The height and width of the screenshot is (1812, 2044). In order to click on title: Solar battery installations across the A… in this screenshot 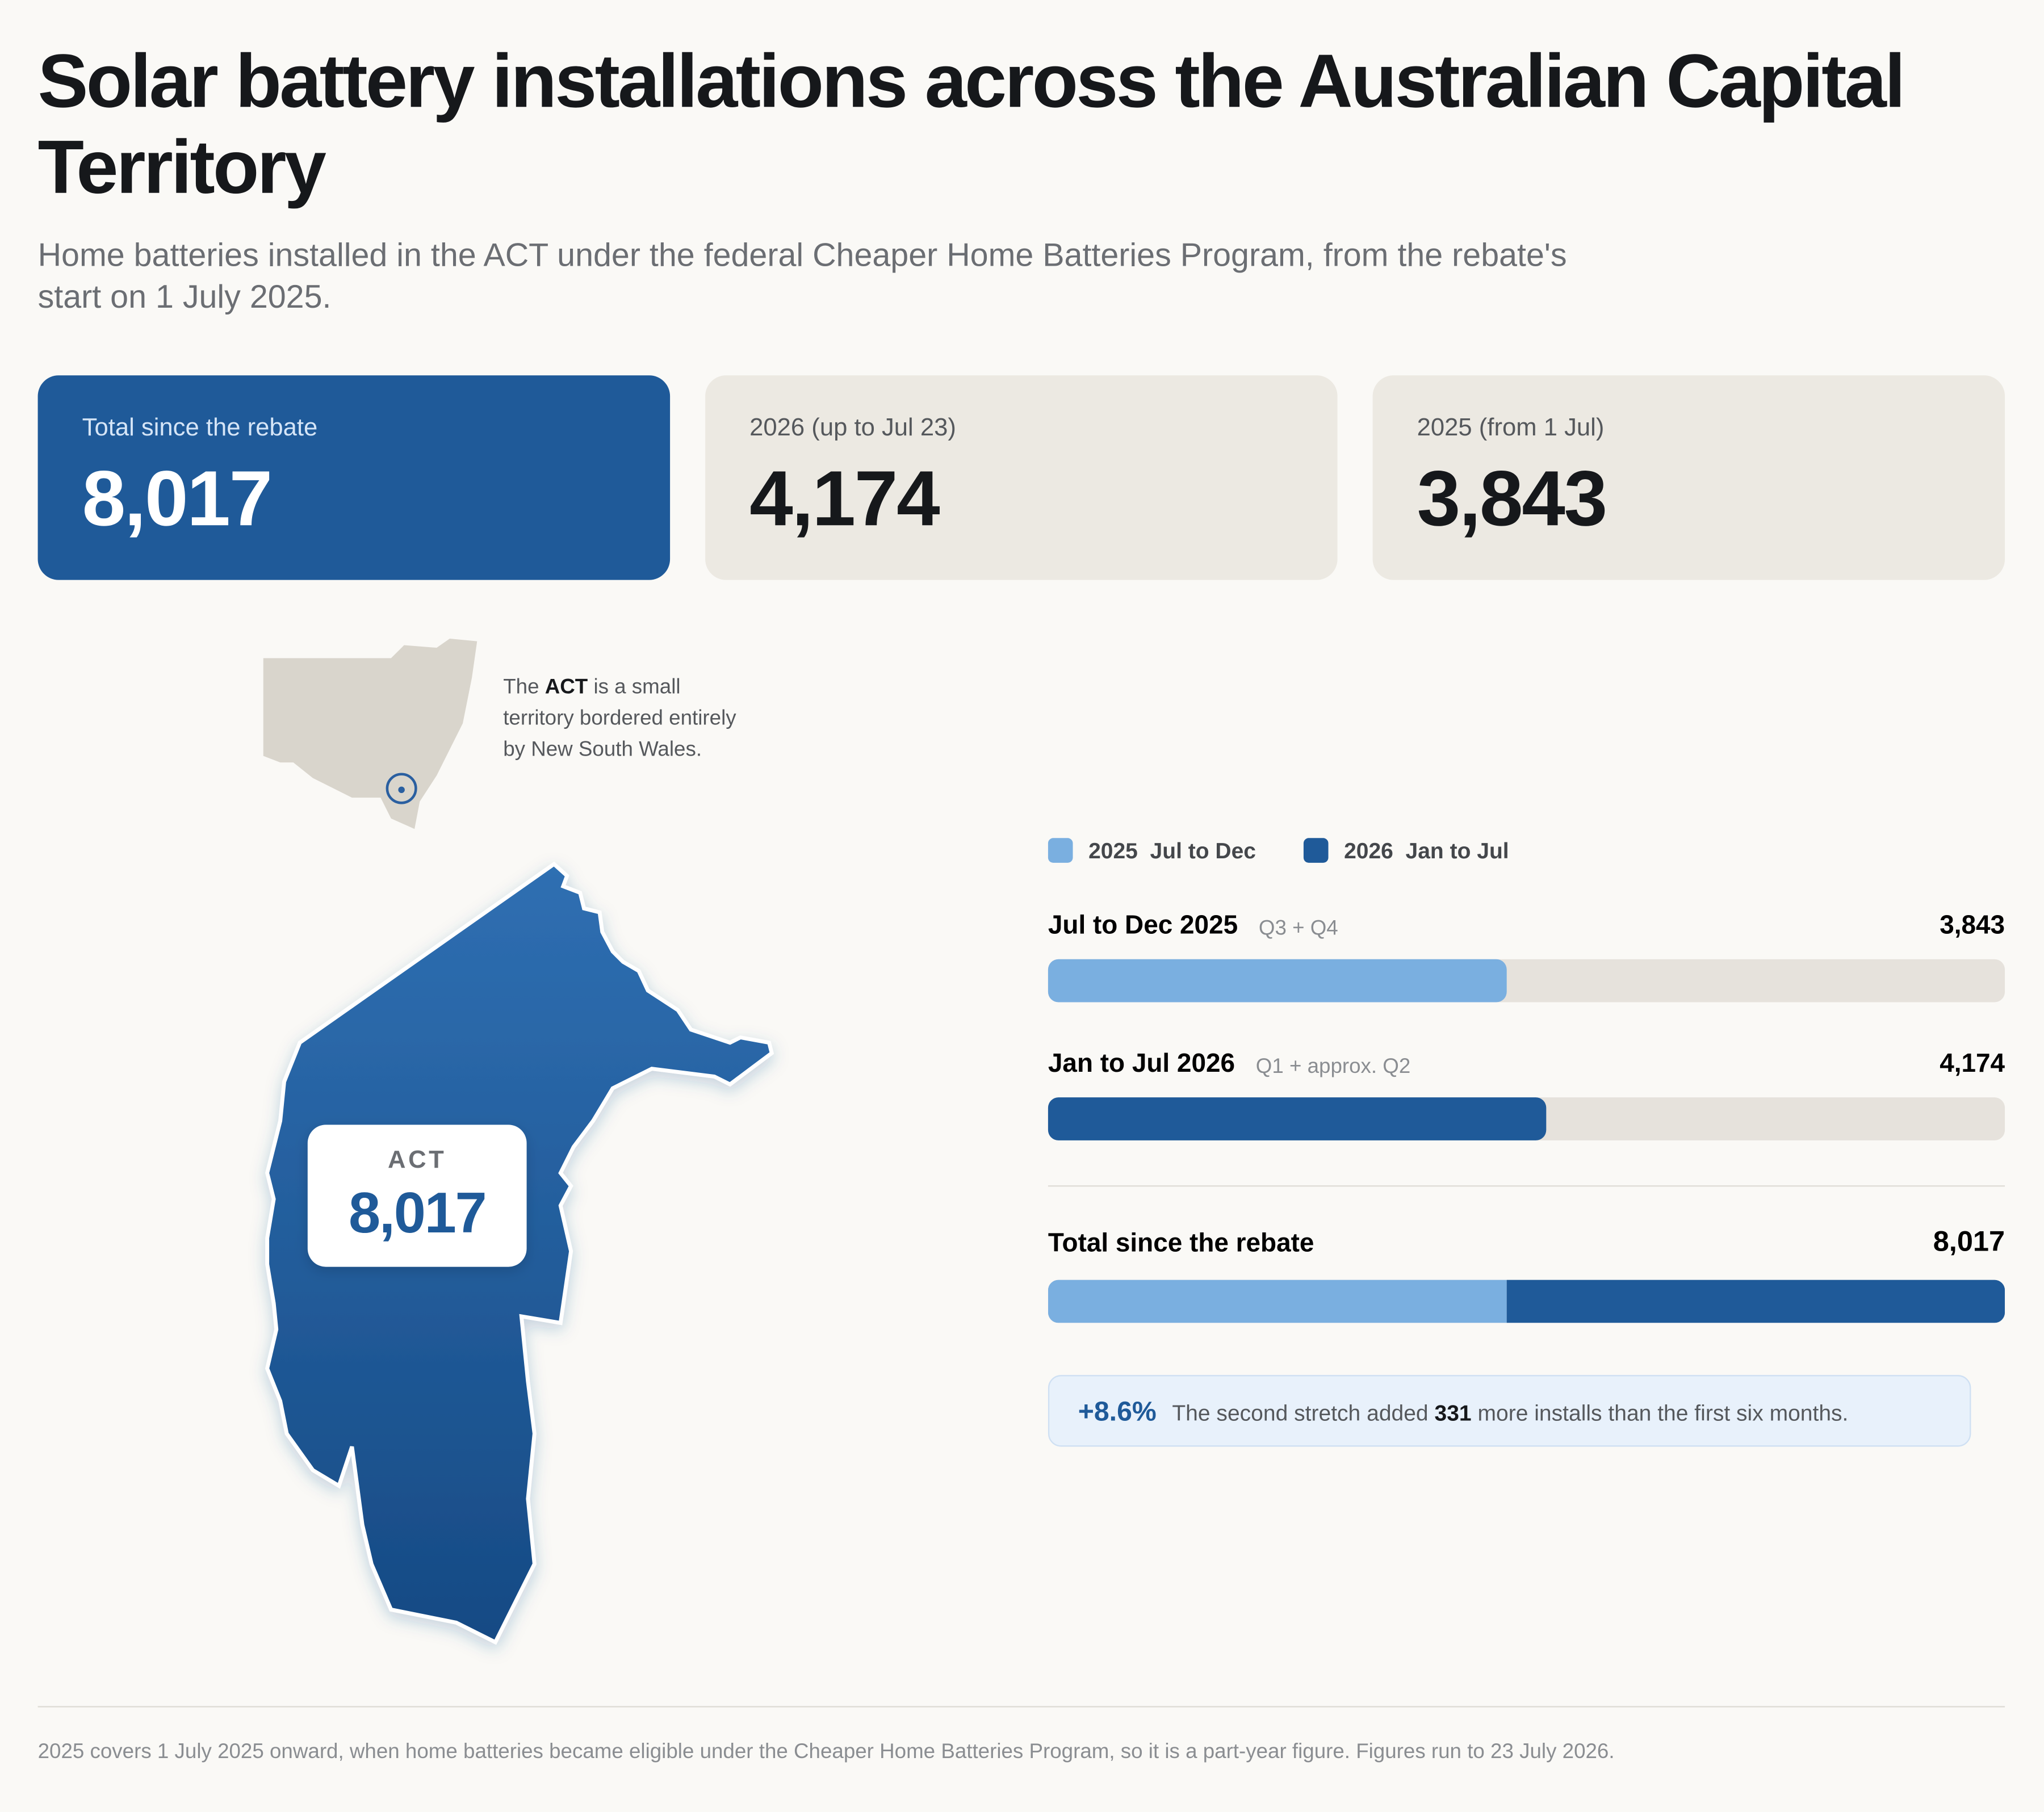, I will do `click(971, 124)`.